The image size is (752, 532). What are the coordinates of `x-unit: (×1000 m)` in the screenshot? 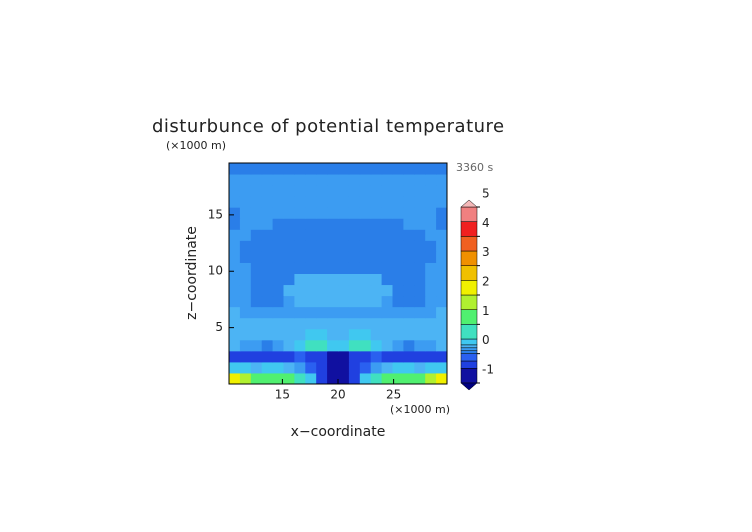 It's located at (420, 409).